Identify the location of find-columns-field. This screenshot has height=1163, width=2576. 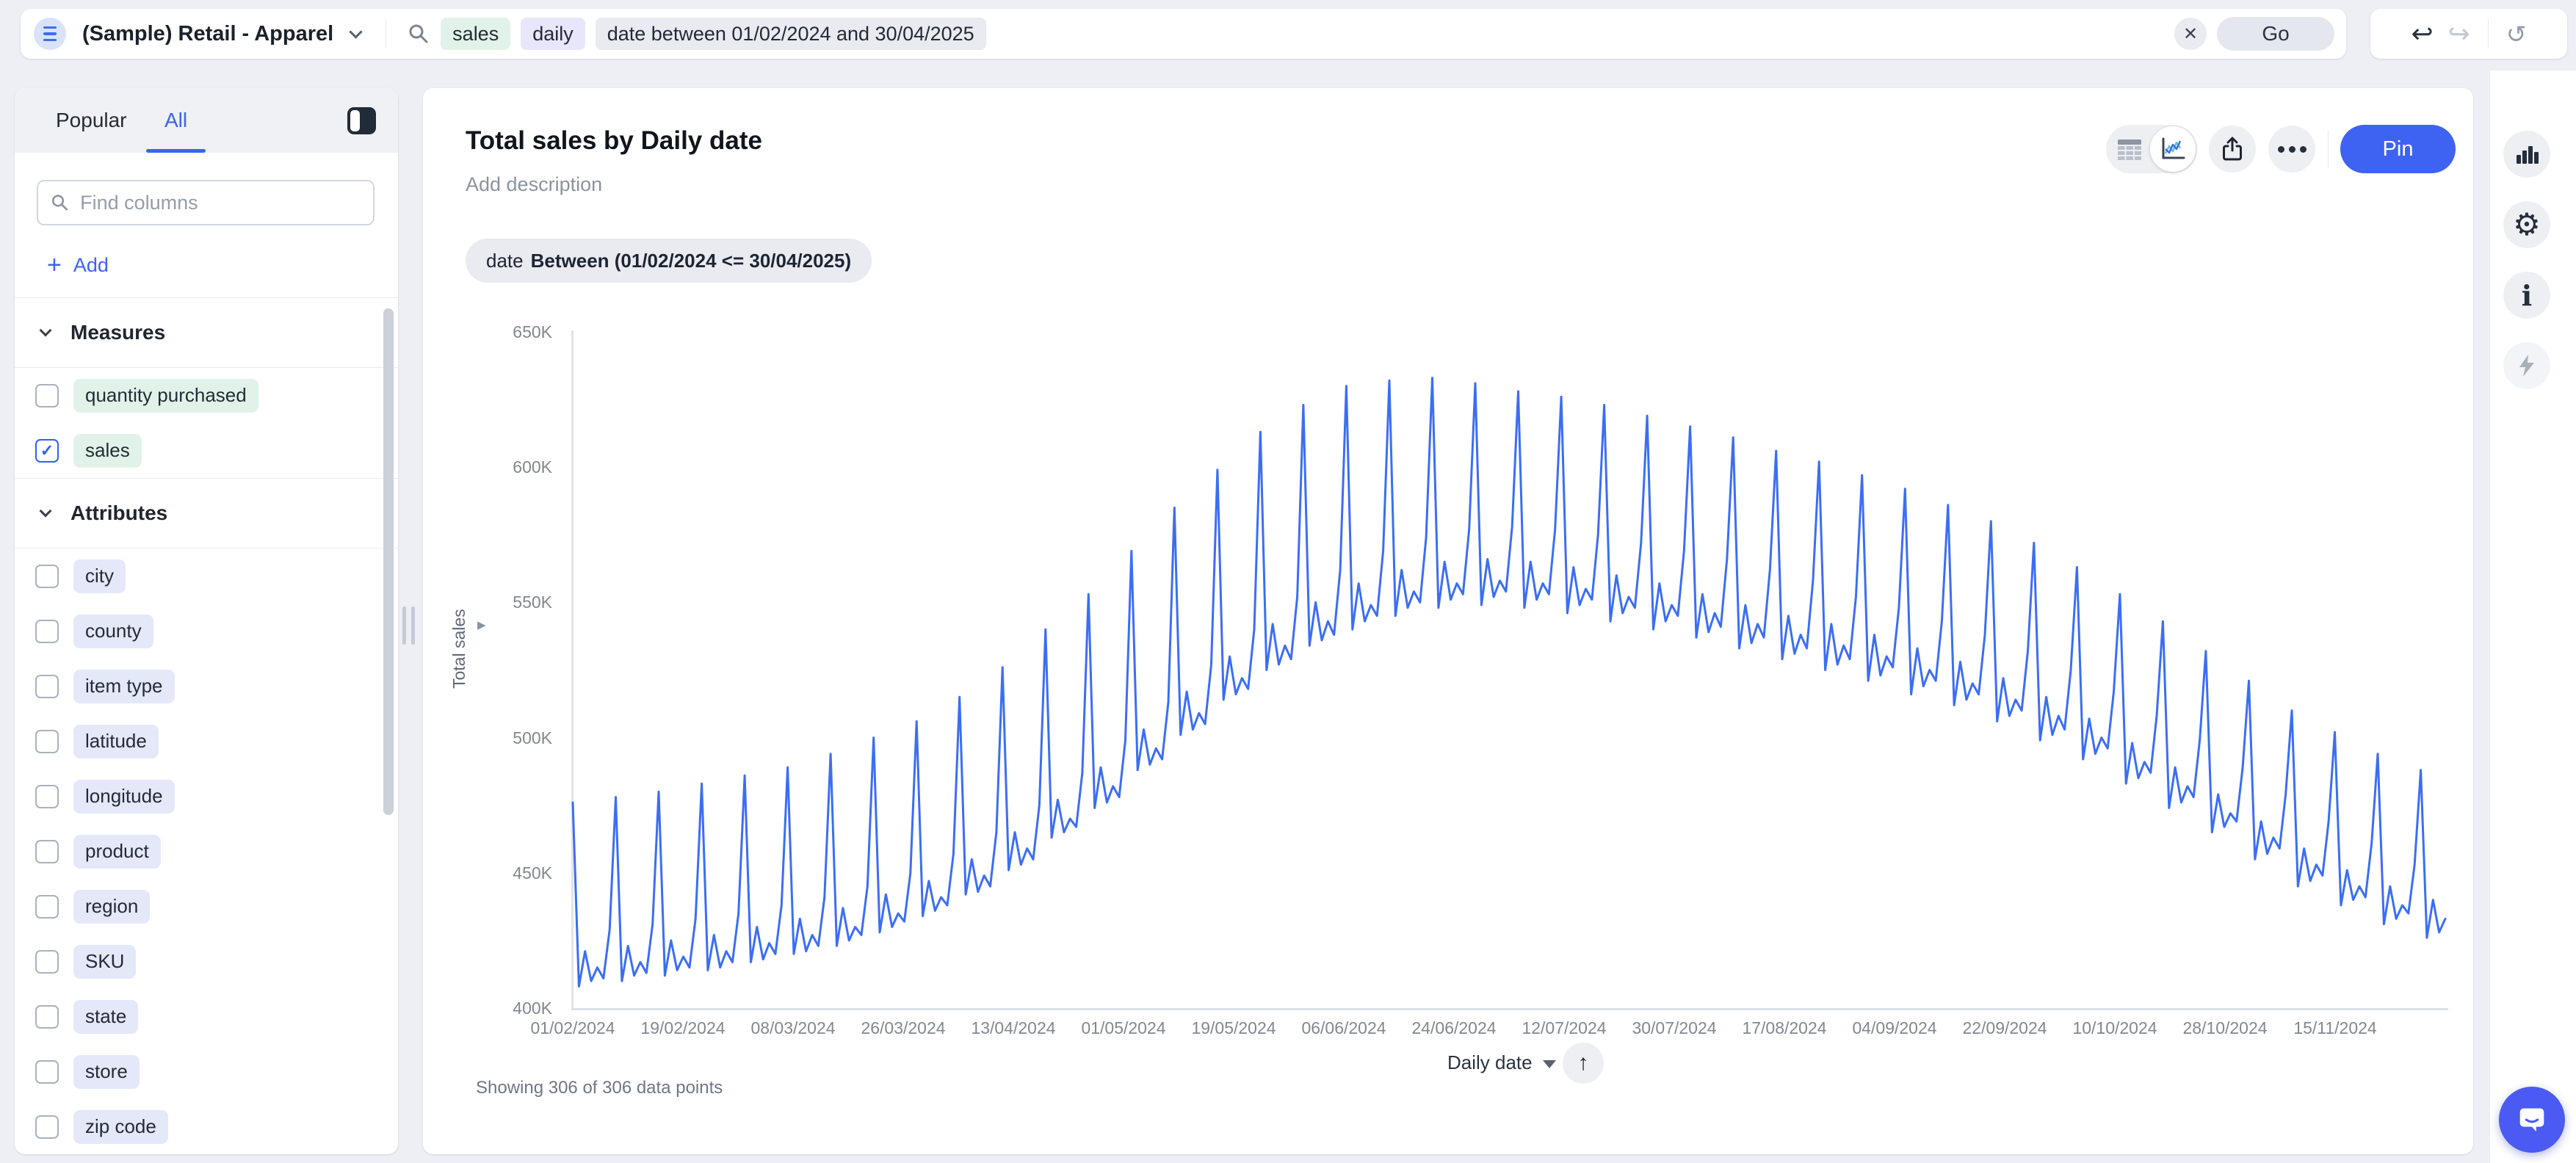
(206, 202).